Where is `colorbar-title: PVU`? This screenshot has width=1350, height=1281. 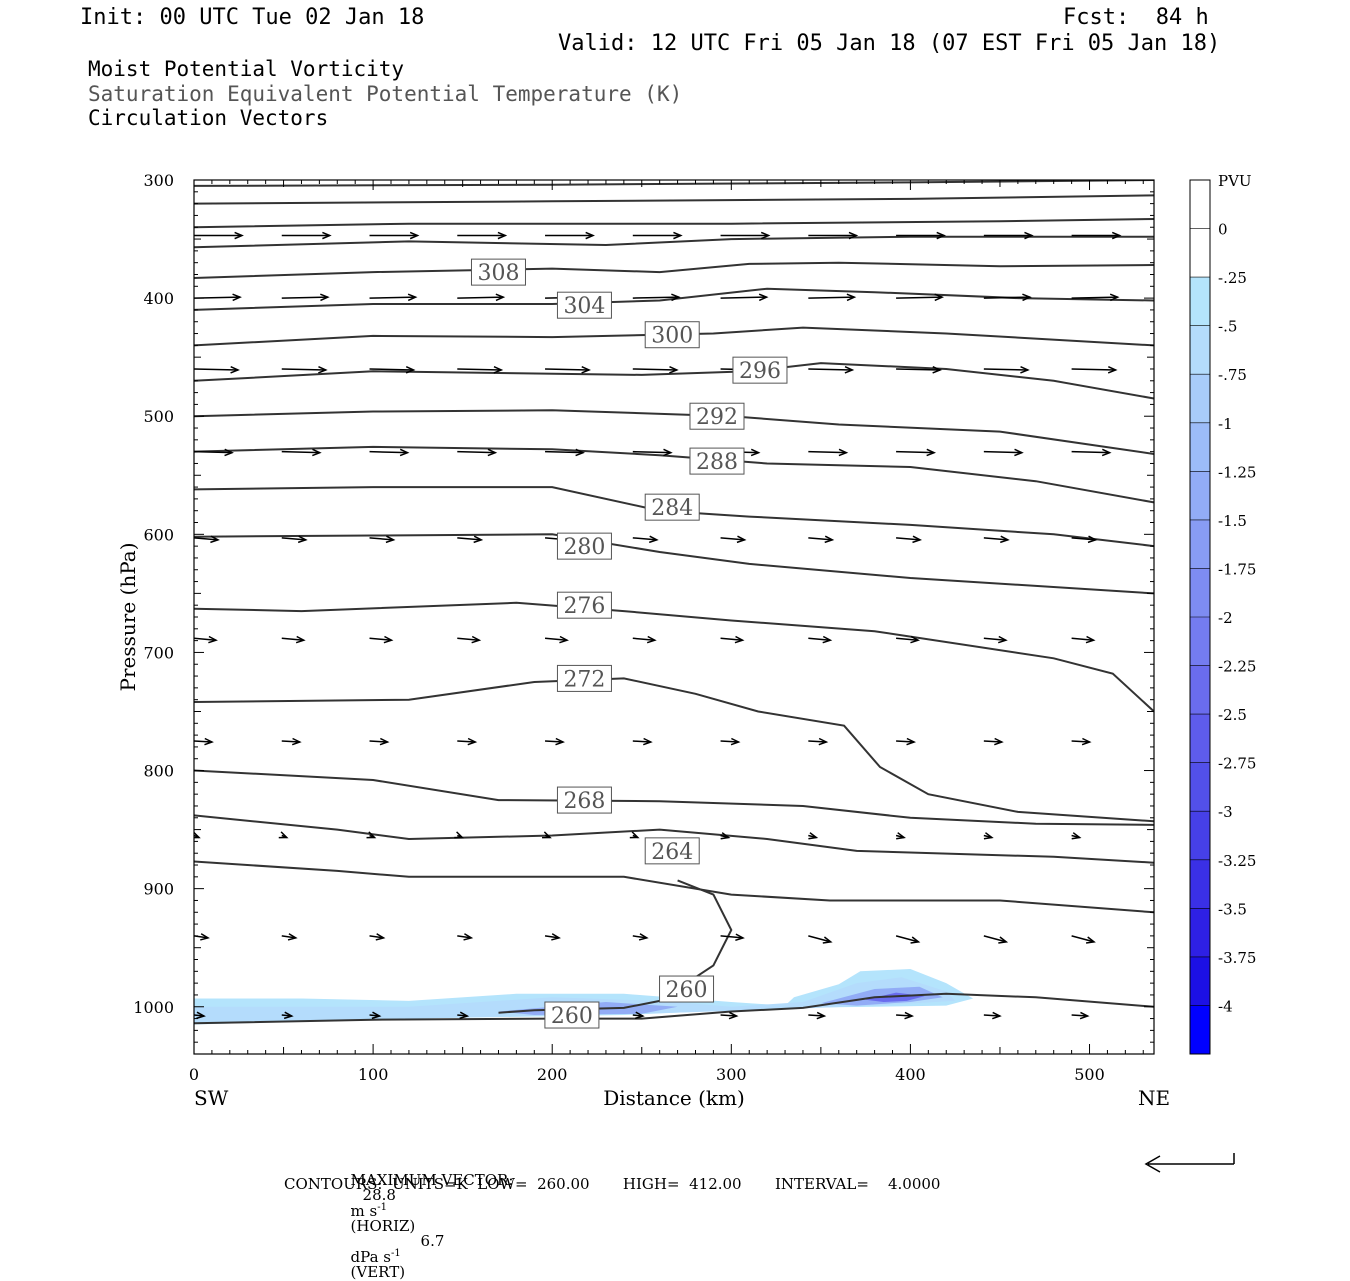
colorbar-title: PVU is located at coordinates (1235, 181).